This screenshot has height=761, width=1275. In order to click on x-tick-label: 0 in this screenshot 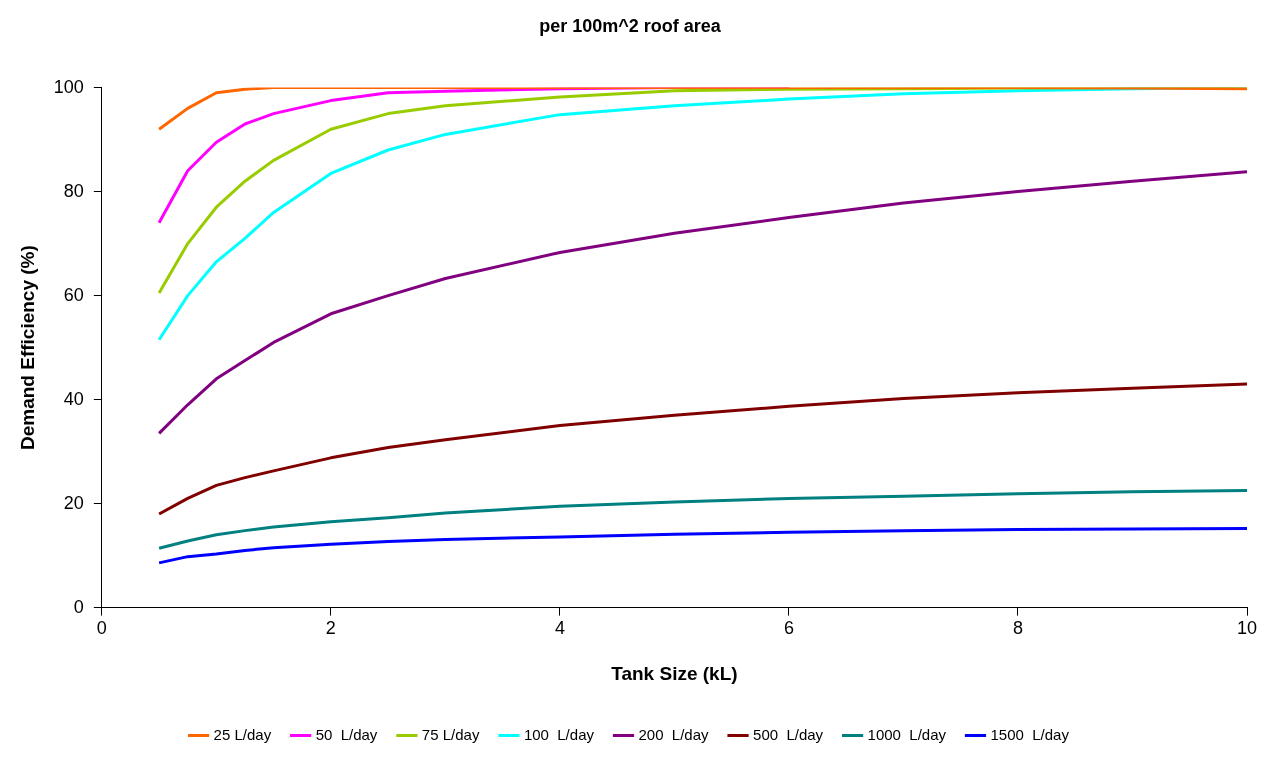, I will do `click(101, 628)`.